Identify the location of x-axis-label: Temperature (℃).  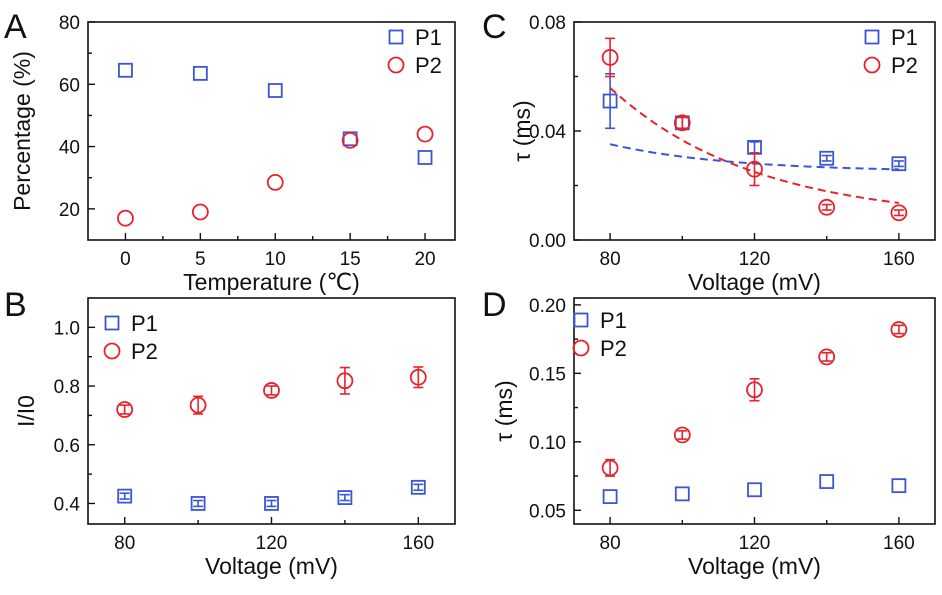
(271, 282).